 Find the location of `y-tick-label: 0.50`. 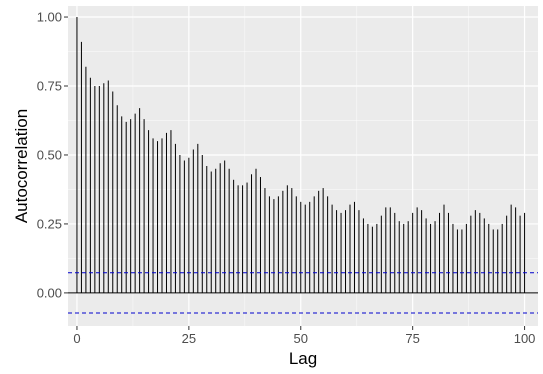

y-tick-label: 0.50 is located at coordinates (49, 154).